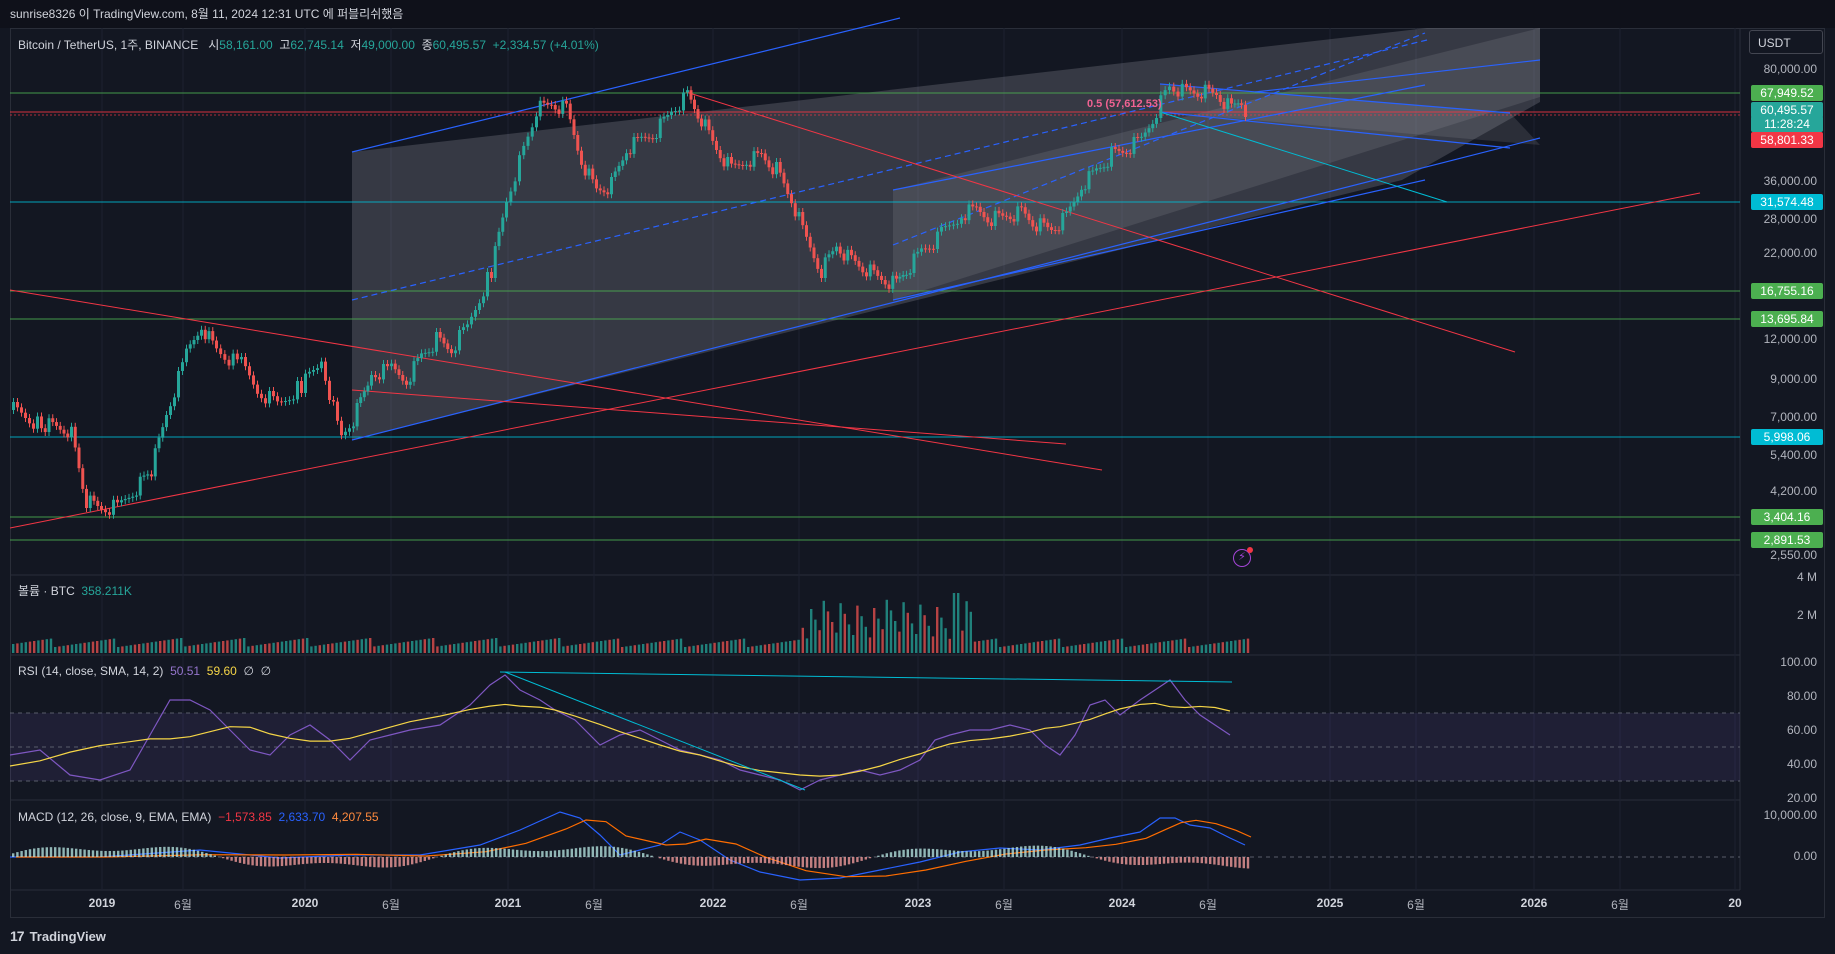 This screenshot has height=954, width=1835. Describe the element at coordinates (46, 591) in the screenshot. I see `volume-label: 볼륨 · BTC` at that location.